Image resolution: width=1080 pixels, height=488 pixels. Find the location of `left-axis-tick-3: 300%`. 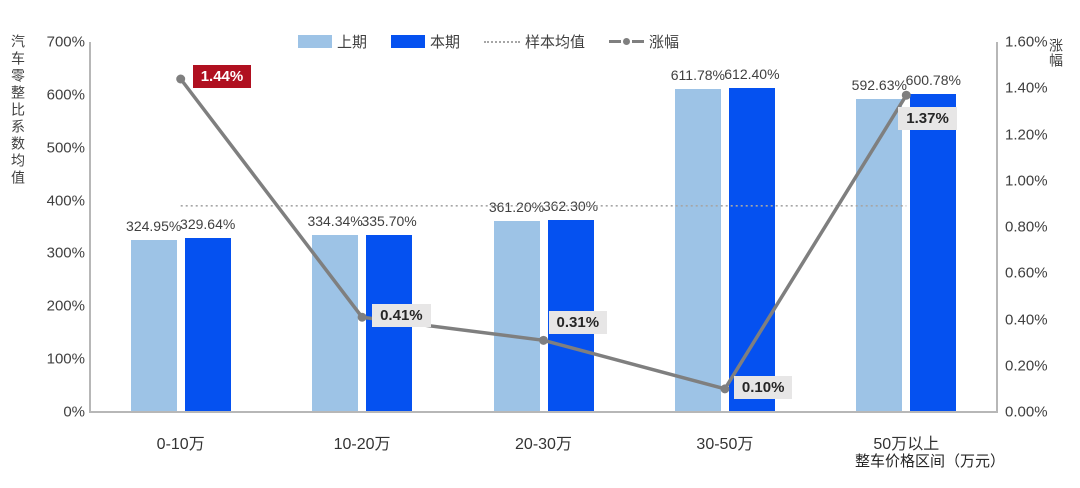

left-axis-tick-3: 300% is located at coordinates (65, 253).